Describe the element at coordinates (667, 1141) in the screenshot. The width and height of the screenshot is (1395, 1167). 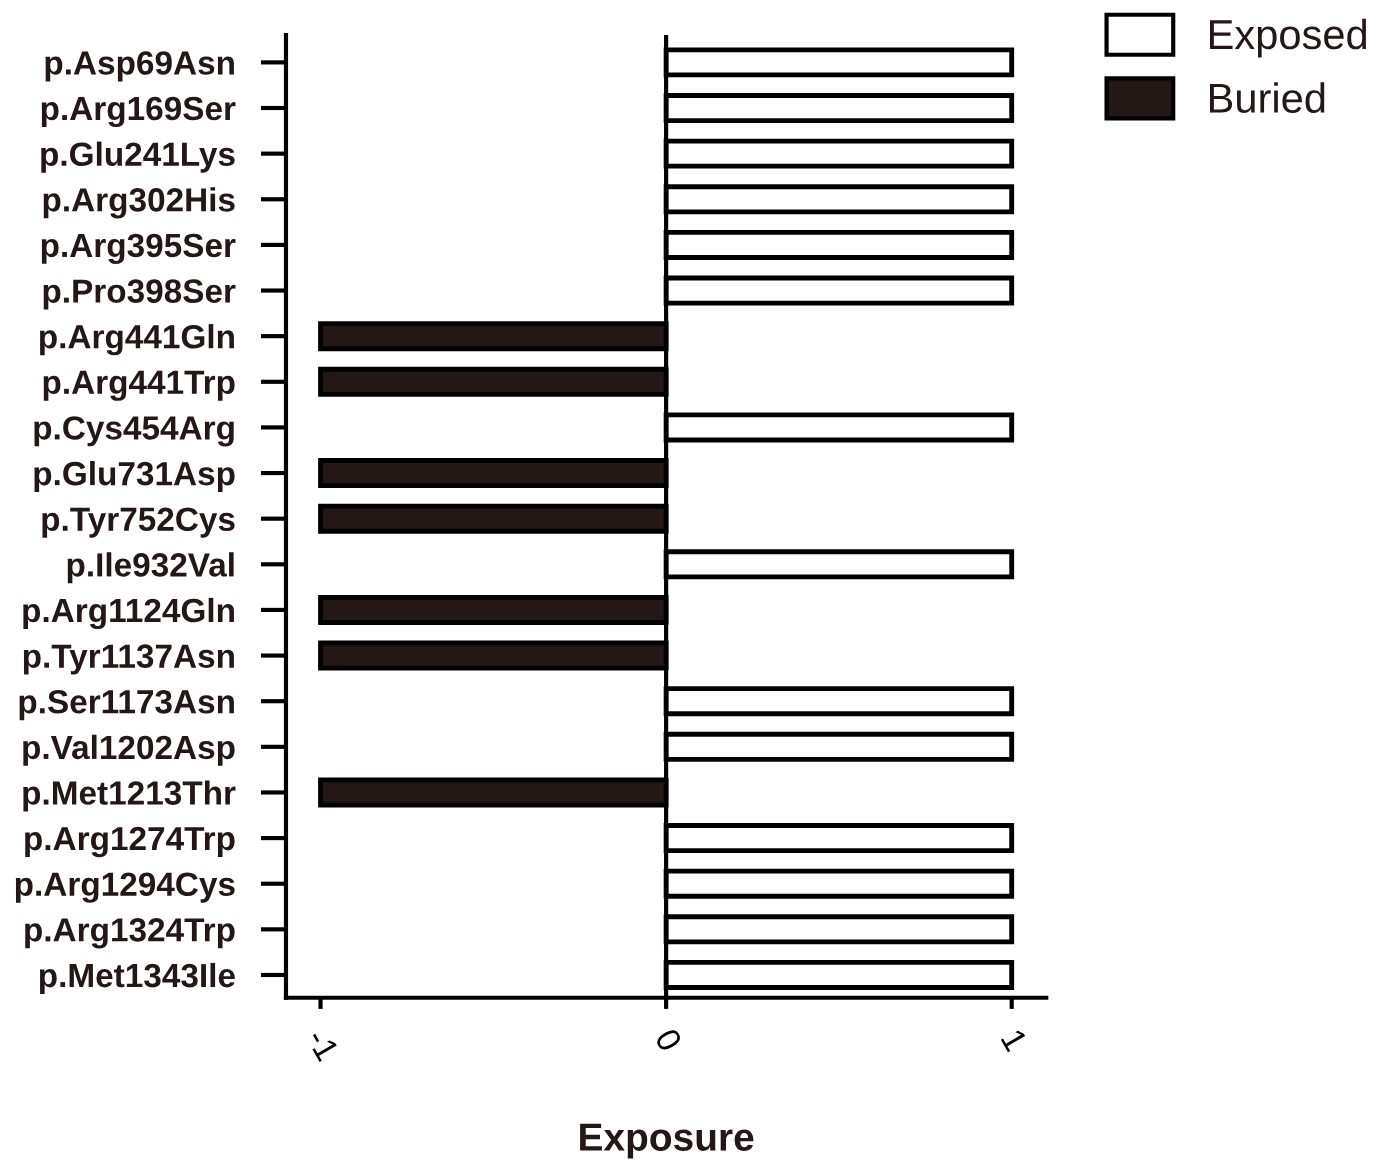
I see `x-axis-title: Exposure` at that location.